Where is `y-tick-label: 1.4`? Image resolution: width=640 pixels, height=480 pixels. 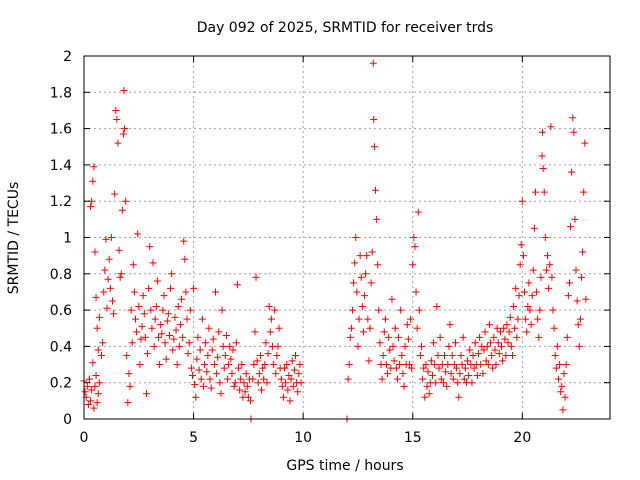
y-tick-label: 1.4 is located at coordinates (61, 166).